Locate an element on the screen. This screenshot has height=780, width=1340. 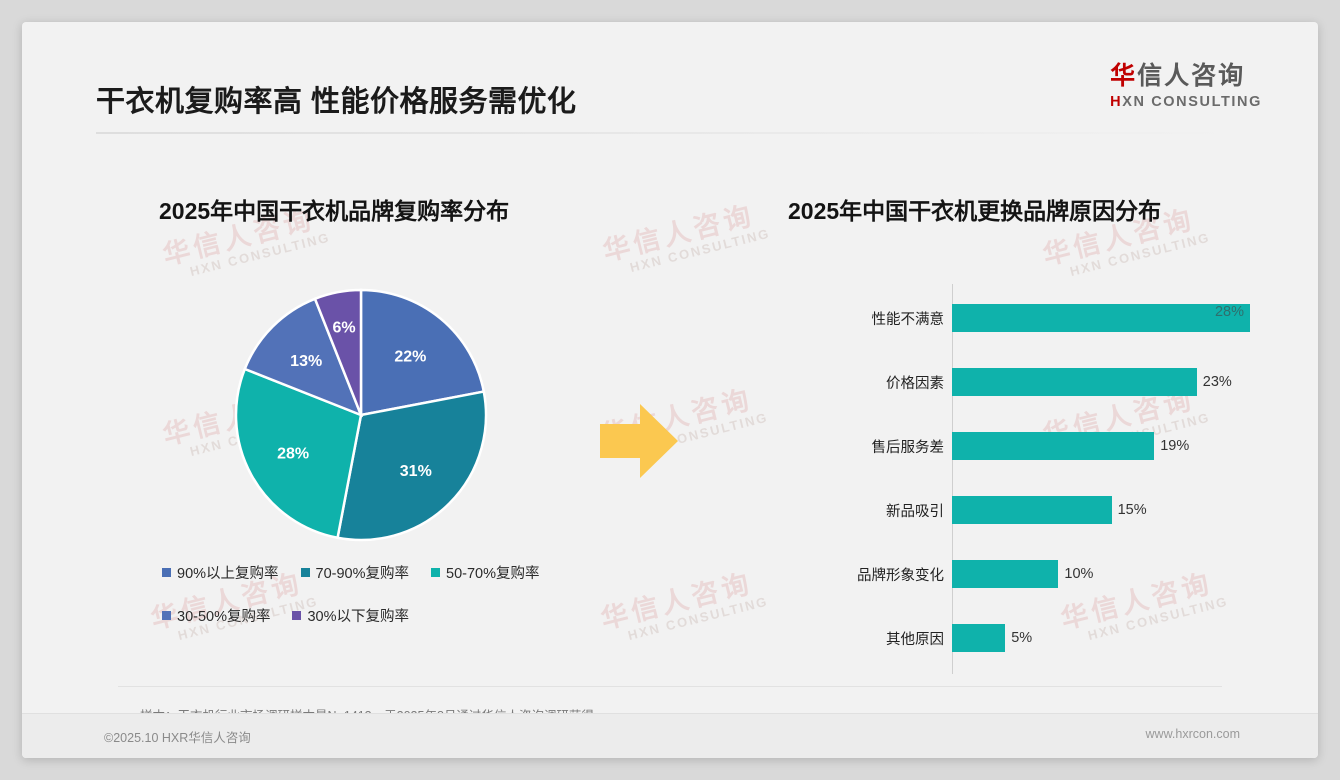
logo-chinese: 华信人咨询 is located at coordinates (1186, 76).